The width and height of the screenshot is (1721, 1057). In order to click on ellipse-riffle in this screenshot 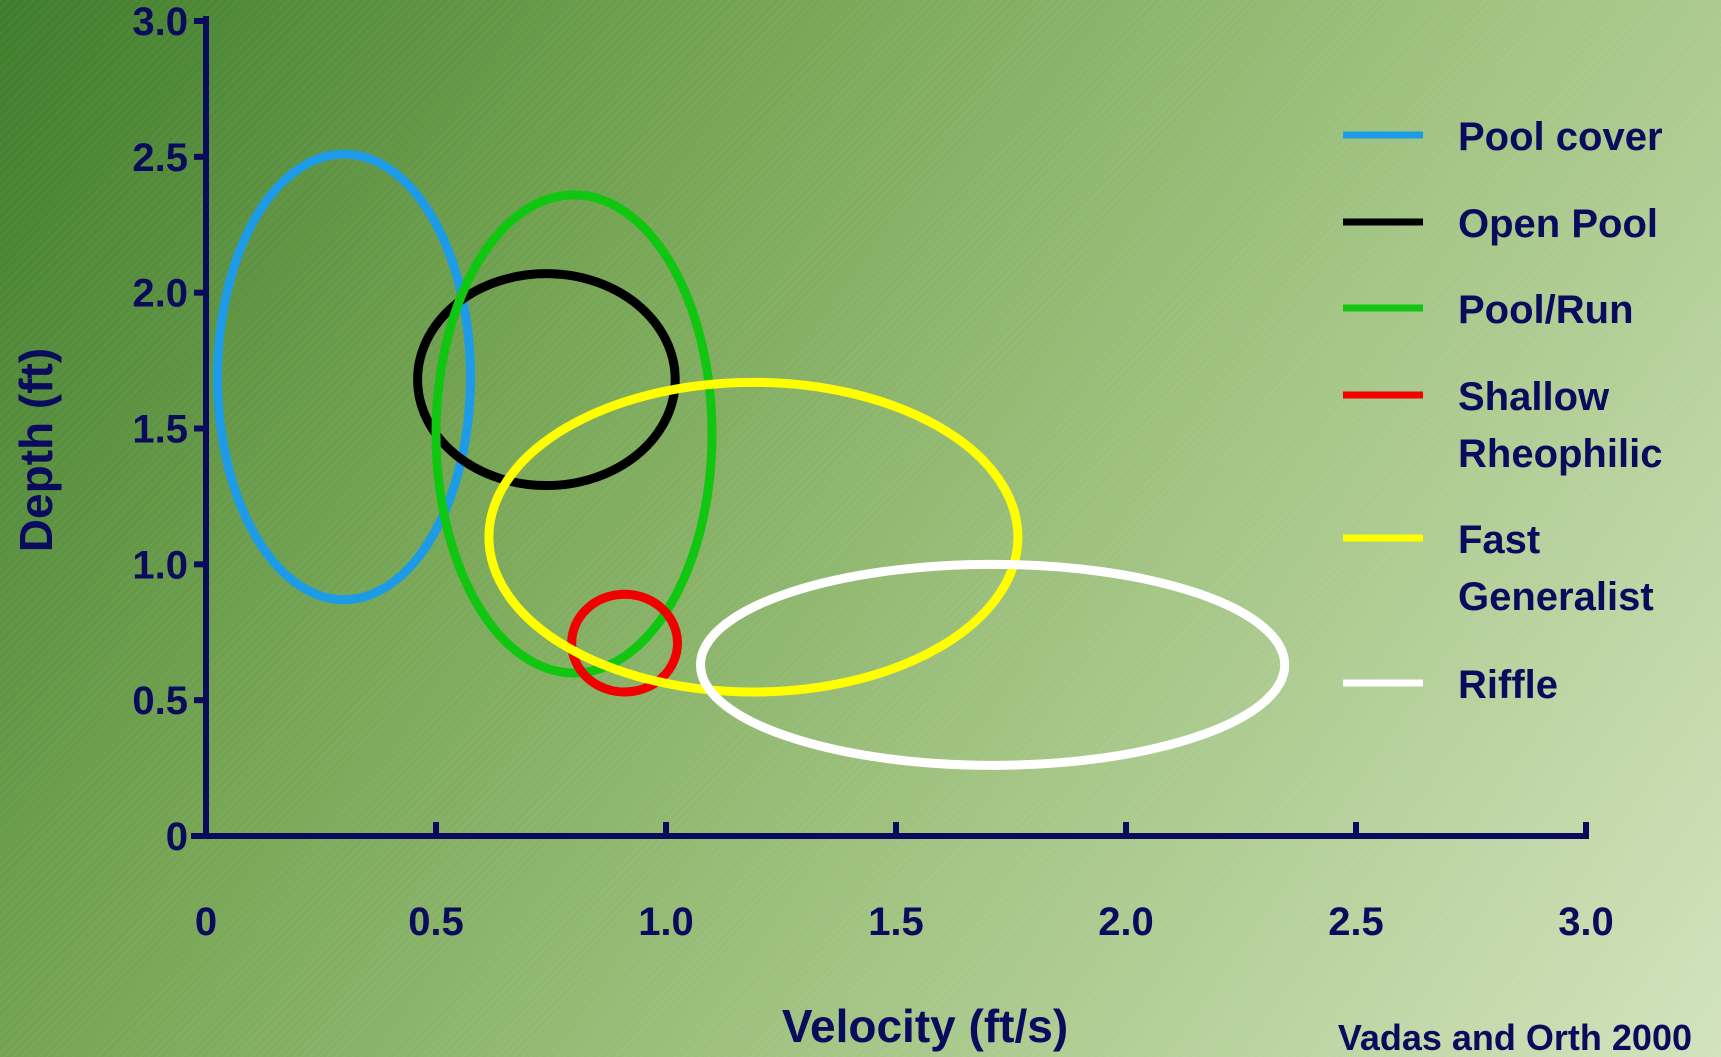, I will do `click(993, 664)`.